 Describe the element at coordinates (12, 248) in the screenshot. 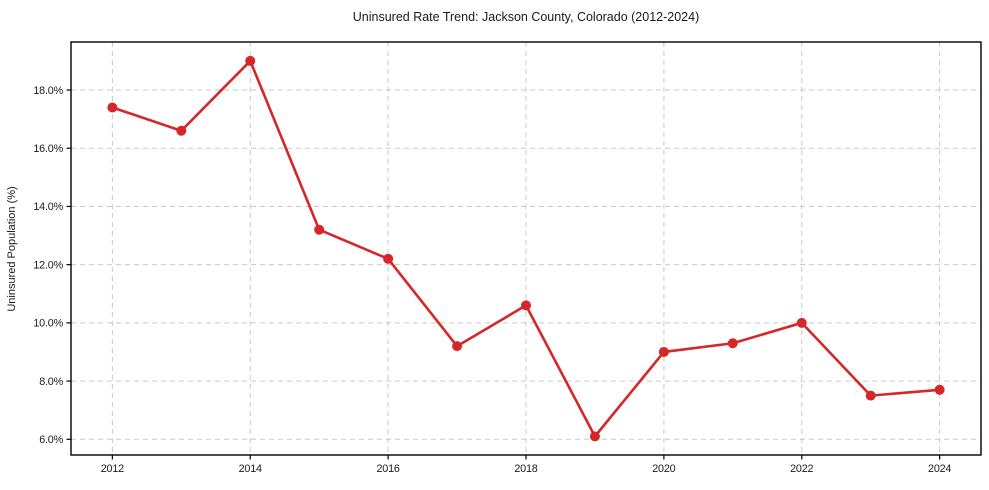

I see `y-axis-title: Uninsured Population (%)` at that location.